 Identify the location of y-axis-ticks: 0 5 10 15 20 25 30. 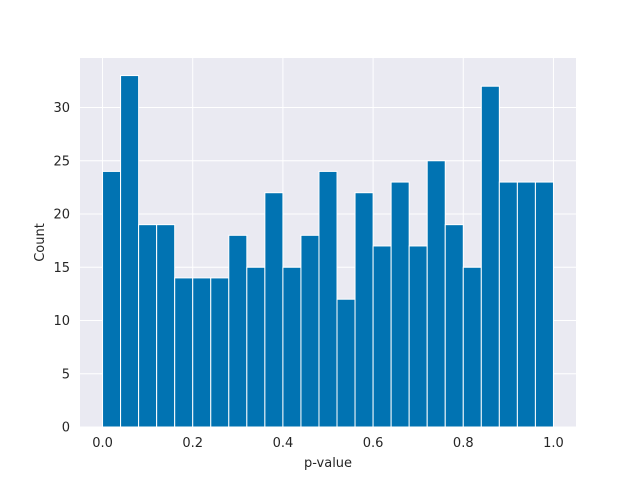
(61, 268).